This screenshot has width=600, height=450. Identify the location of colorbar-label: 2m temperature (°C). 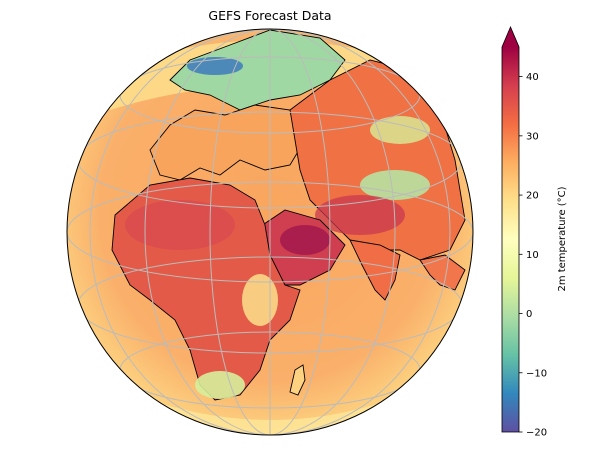
(562, 238).